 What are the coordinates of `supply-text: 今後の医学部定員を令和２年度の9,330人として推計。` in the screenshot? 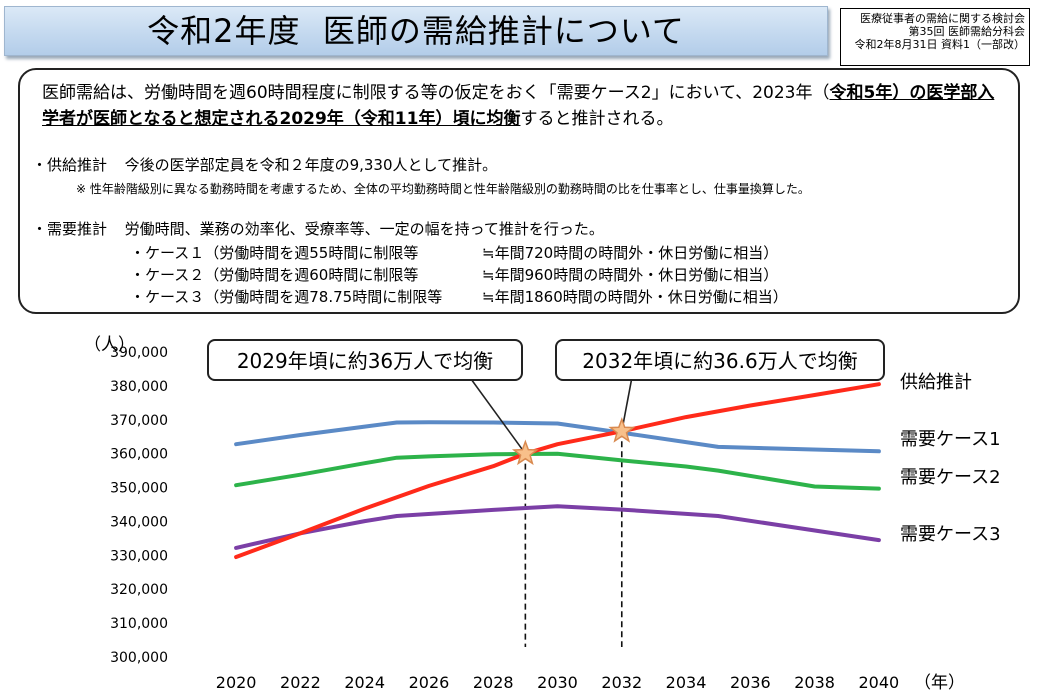 It's located at (311, 165).